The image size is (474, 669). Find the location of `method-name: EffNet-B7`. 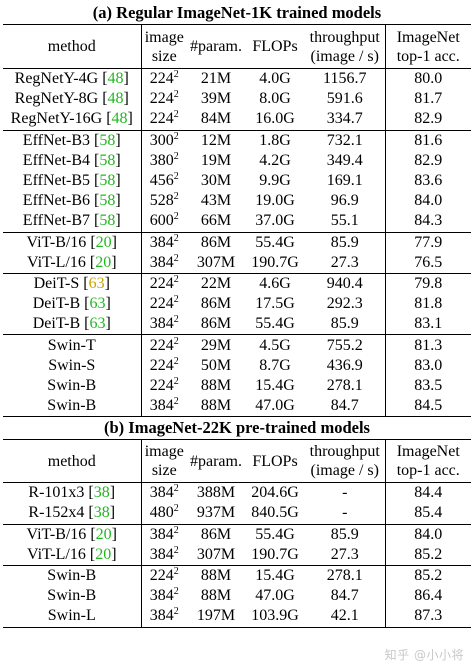

method-name: EffNet-B7 is located at coordinates (56, 221).